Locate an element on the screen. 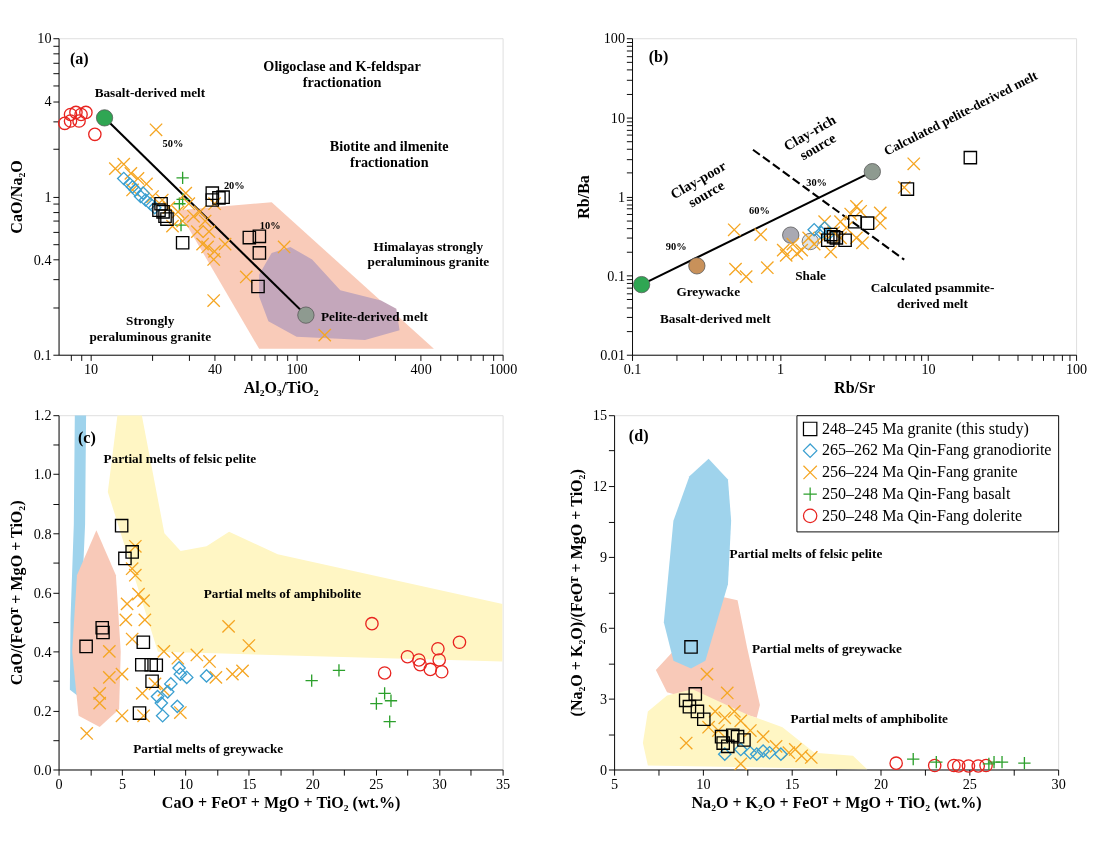 Image resolution: width=1095 pixels, height=850 pixels. annotation: 20% is located at coordinates (234, 186).